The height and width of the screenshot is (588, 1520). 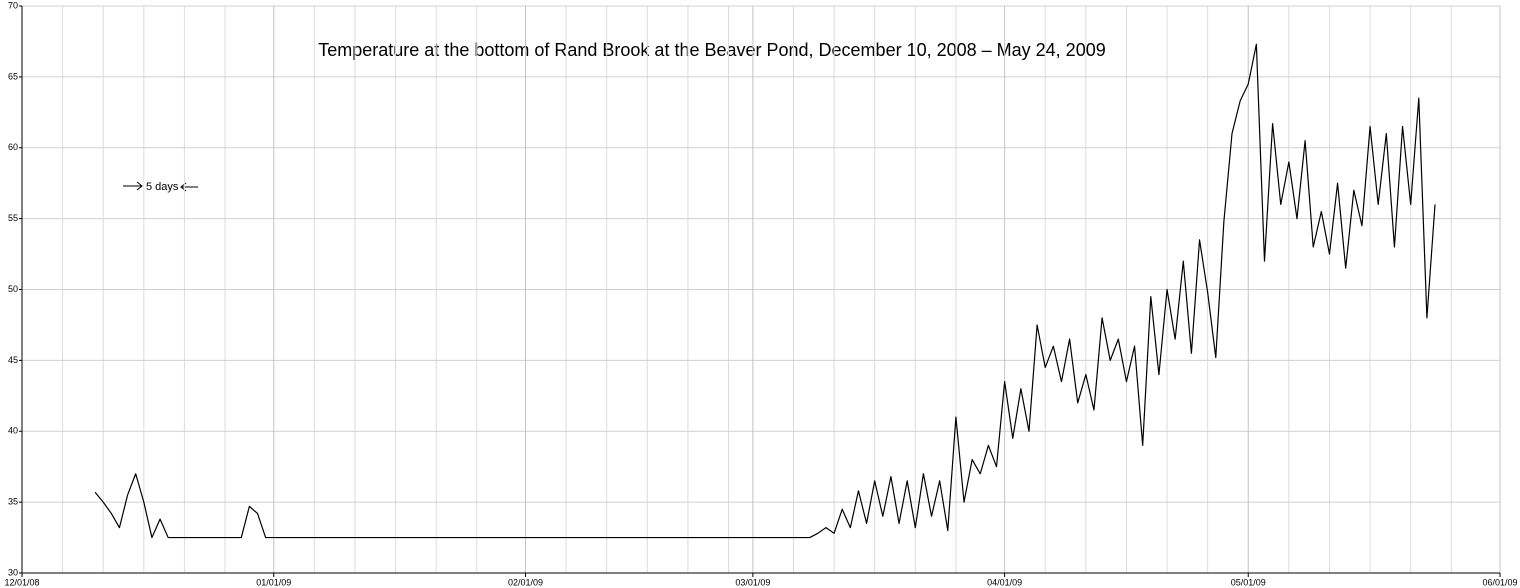 What do you see at coordinates (1248, 582) in the screenshot?
I see `x-tick-label: 05/01/09` at bounding box center [1248, 582].